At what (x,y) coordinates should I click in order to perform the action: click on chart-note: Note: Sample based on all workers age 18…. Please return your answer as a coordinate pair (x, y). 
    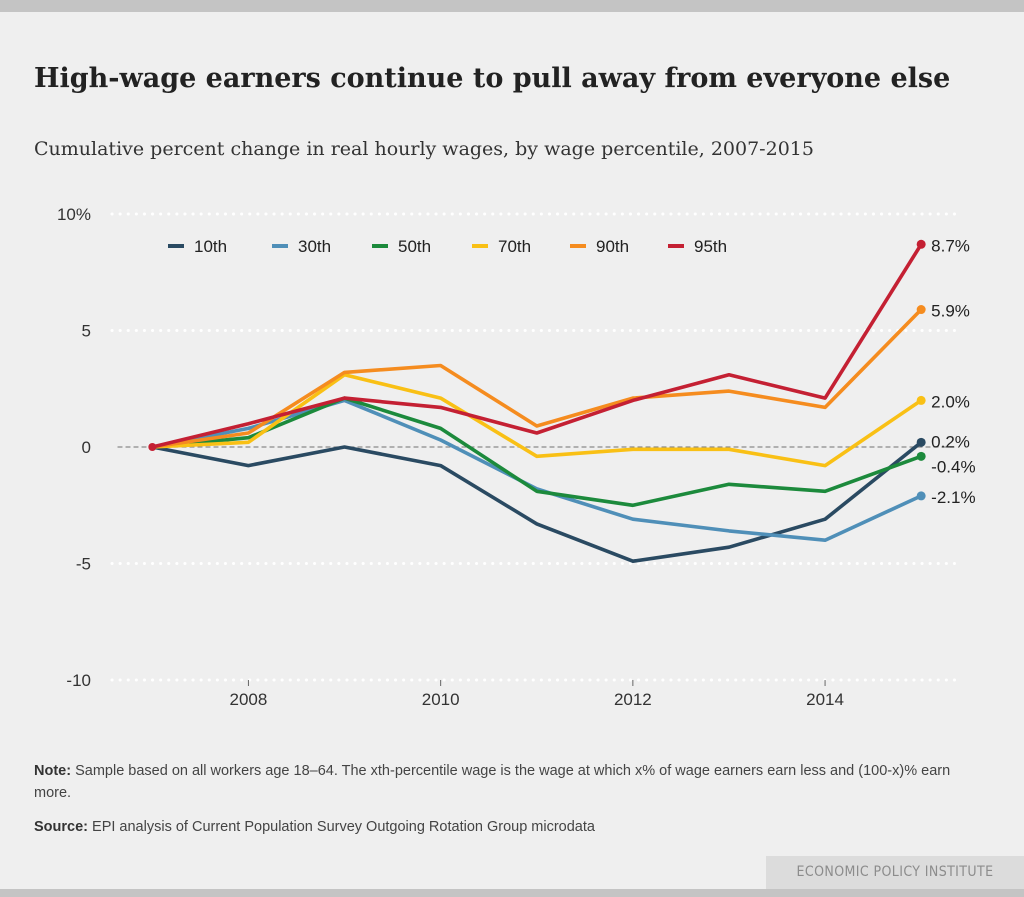
    Looking at the image, I should click on (504, 782).